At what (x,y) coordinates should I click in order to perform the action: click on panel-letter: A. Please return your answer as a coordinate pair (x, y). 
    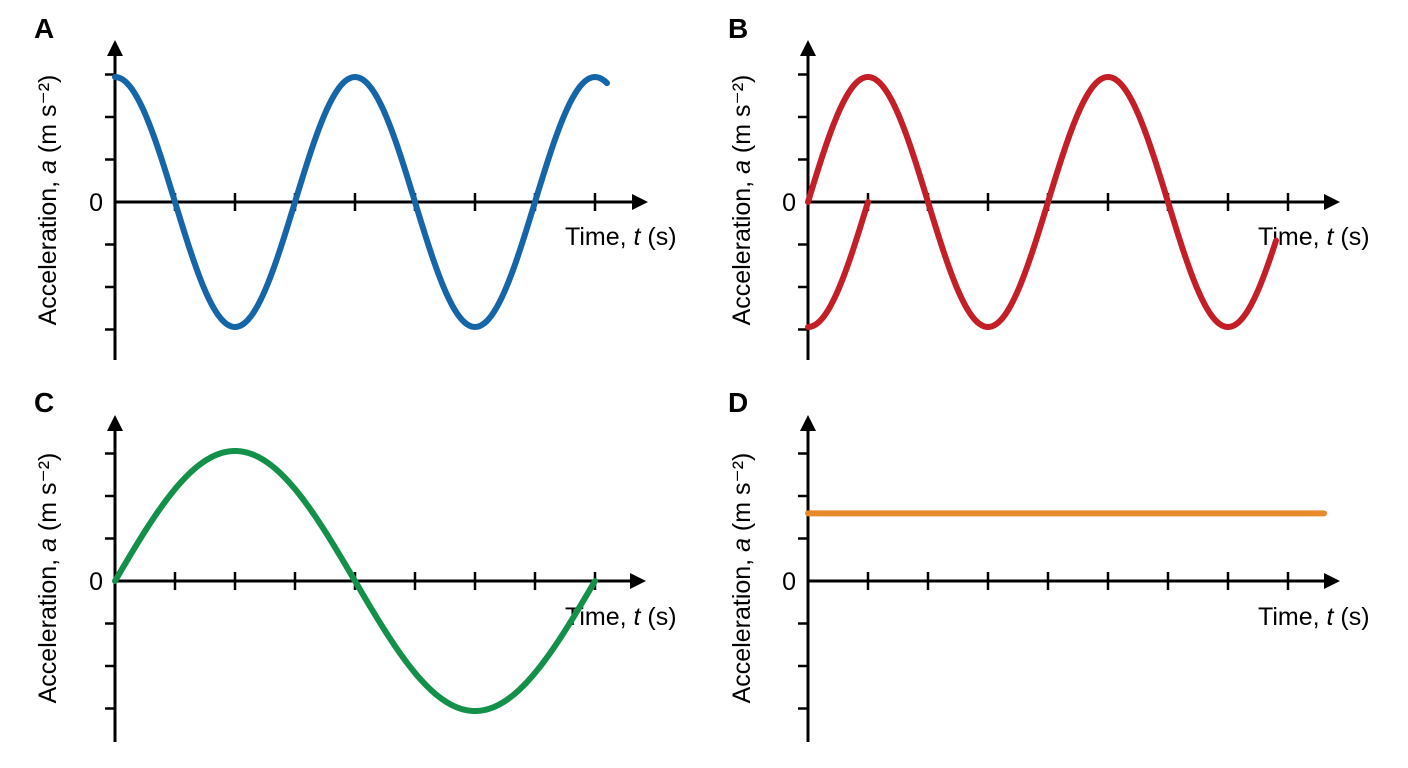
    Looking at the image, I should click on (44, 28).